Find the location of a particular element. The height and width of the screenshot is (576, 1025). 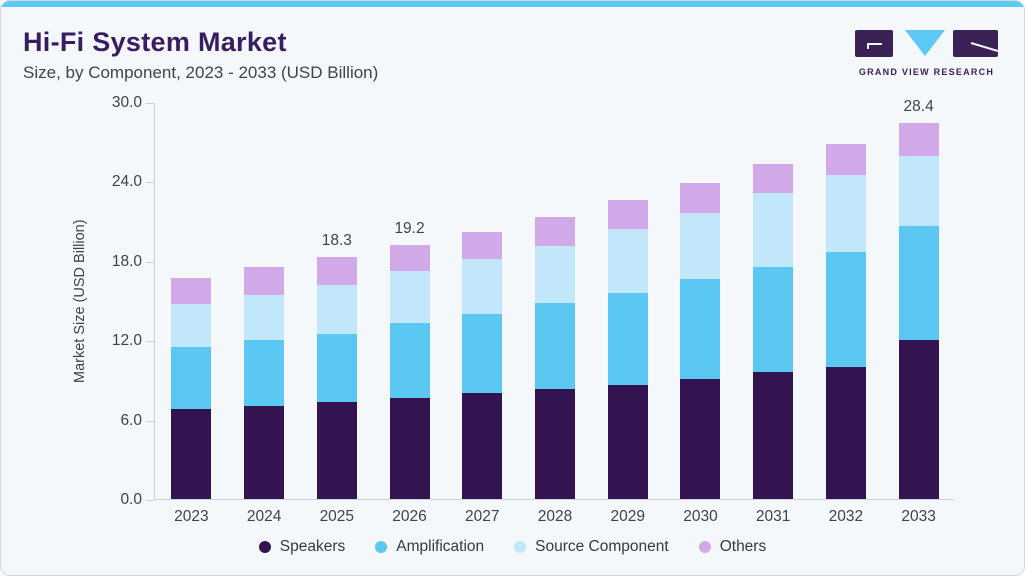

gvr-logo: GRAND VIEW RESEARCH is located at coordinates (926, 53).